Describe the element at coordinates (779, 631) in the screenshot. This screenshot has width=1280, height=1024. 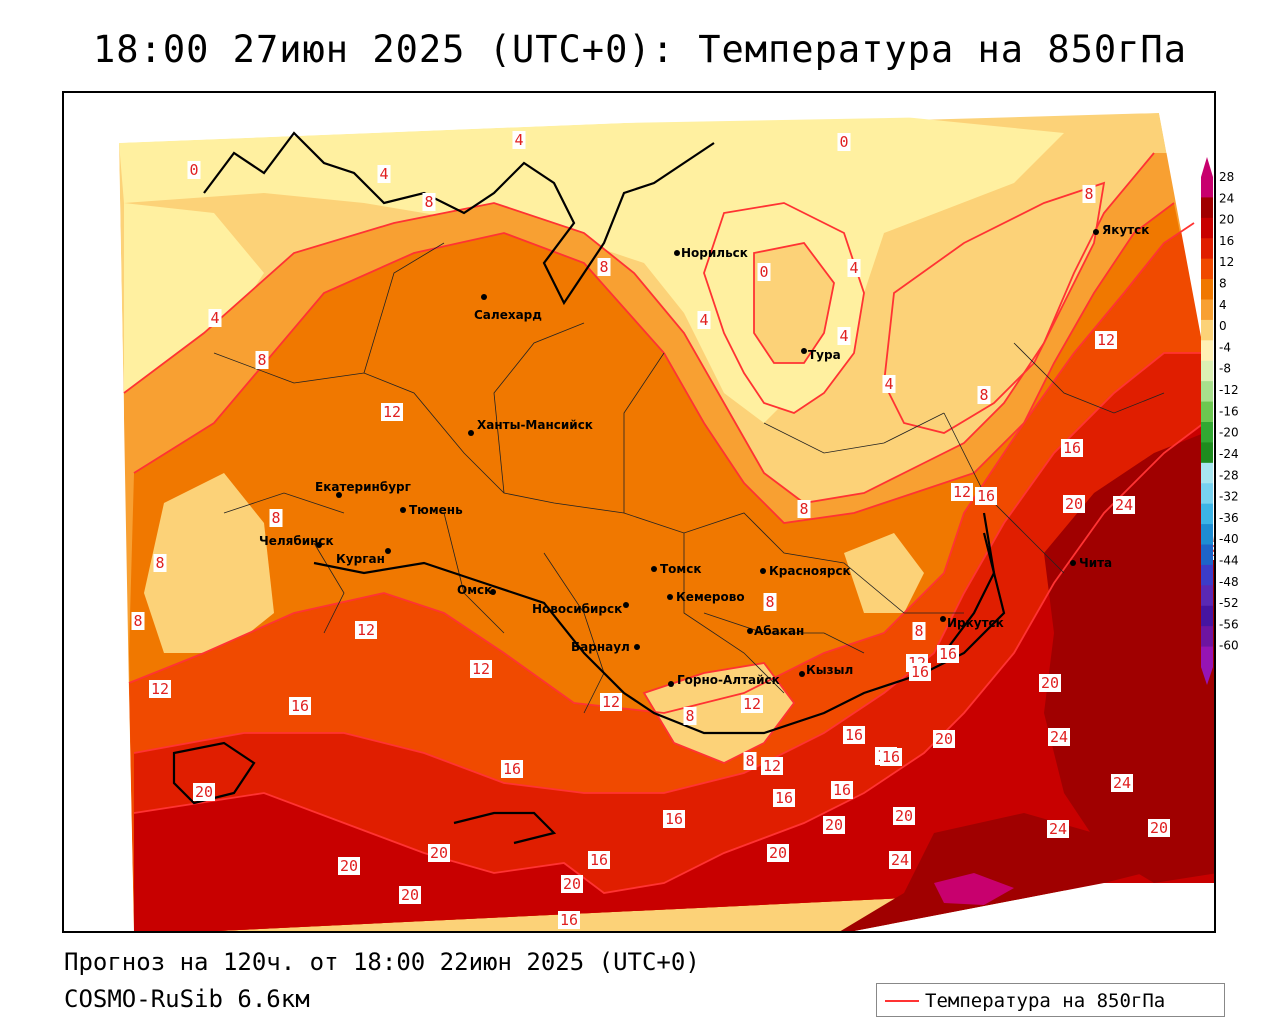
I see `city-label: Абакан` at that location.